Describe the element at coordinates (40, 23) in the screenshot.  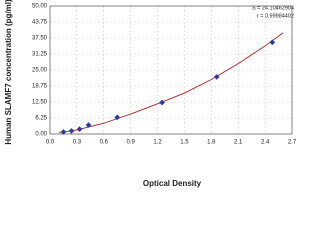
I see `y-tick-label: 43.75` at that location.